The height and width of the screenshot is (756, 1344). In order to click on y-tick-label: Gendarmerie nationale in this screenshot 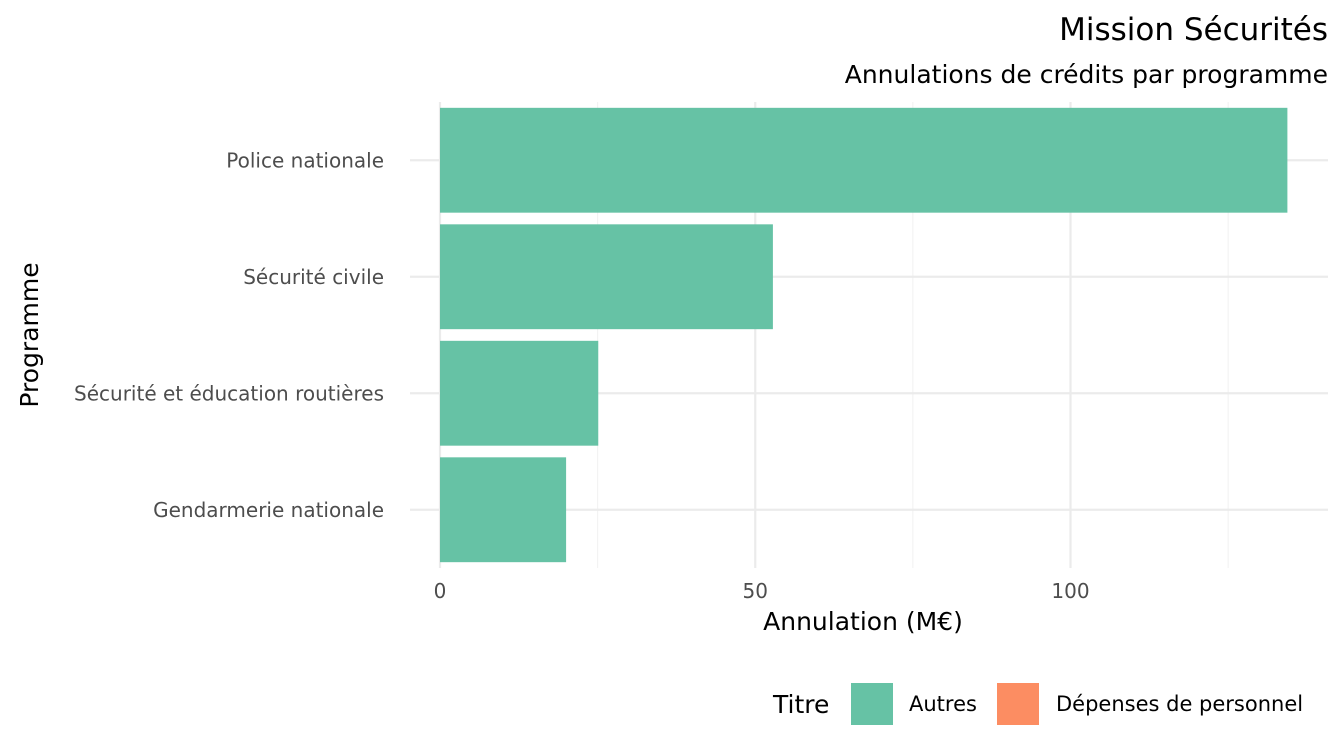, I will do `click(268, 510)`.